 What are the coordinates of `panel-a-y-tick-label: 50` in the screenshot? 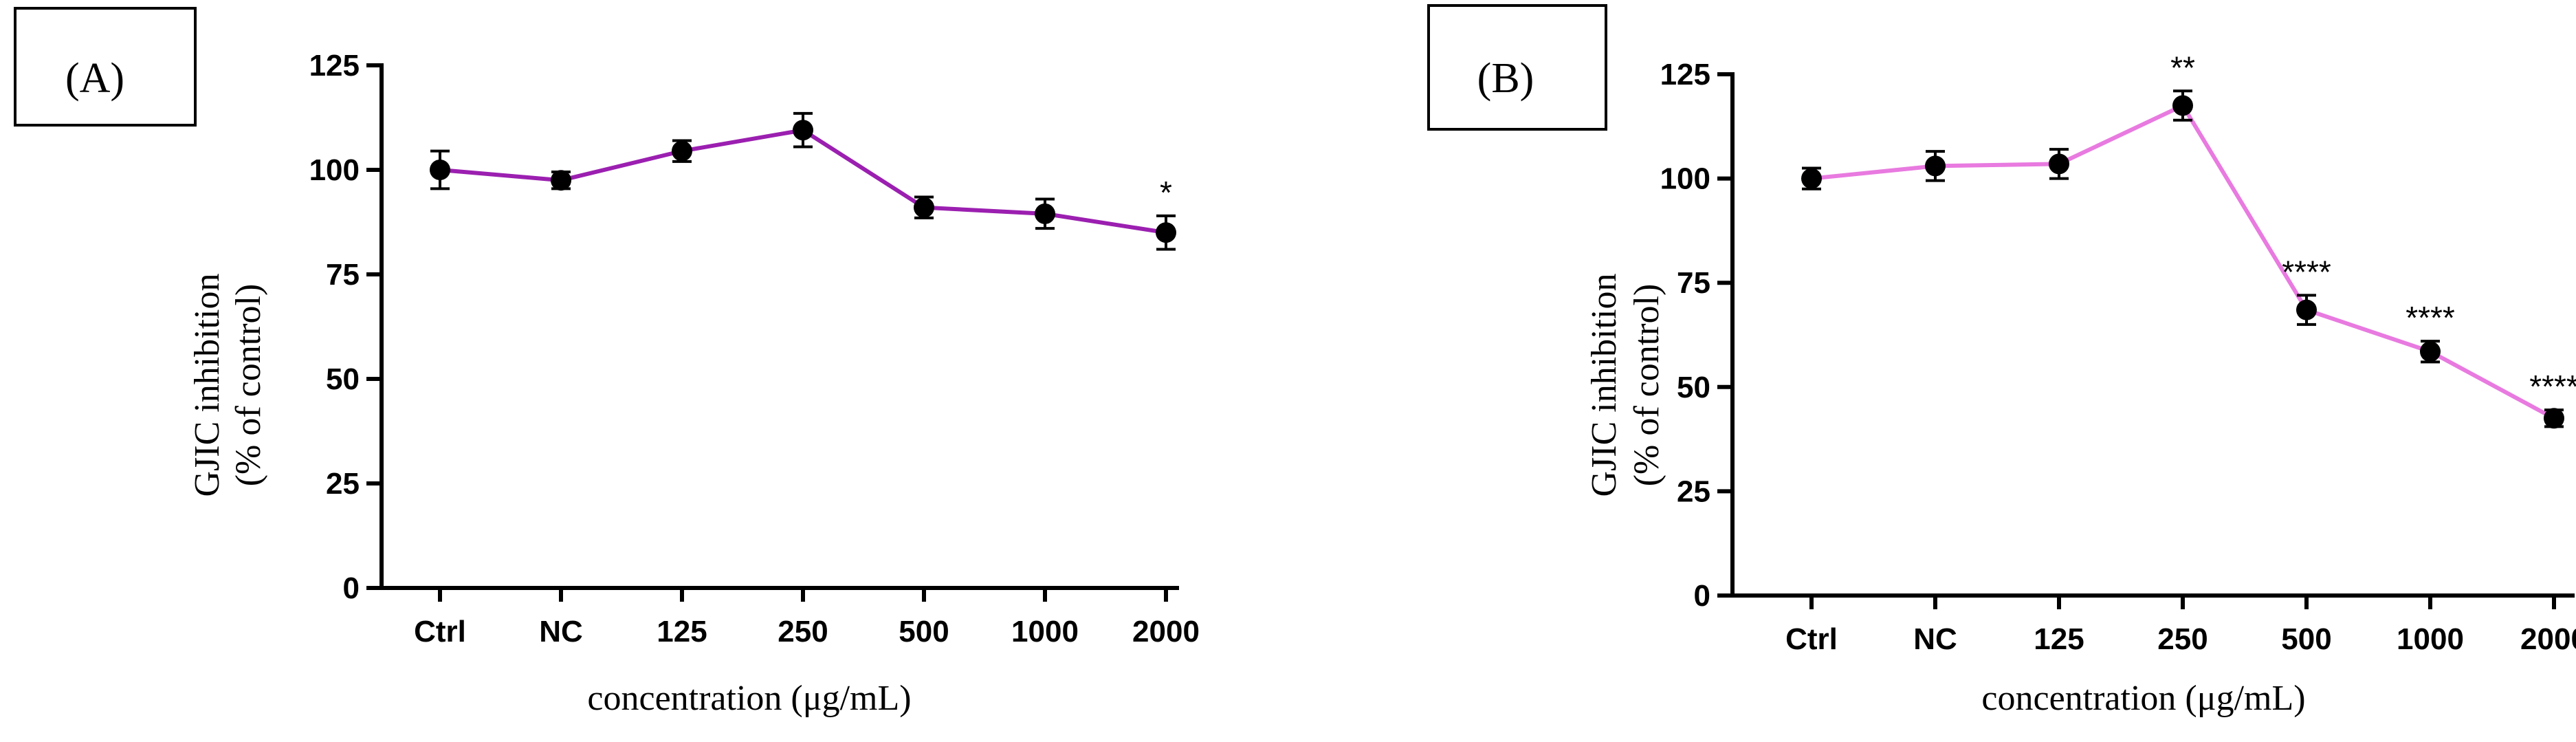 It's located at (343, 379).